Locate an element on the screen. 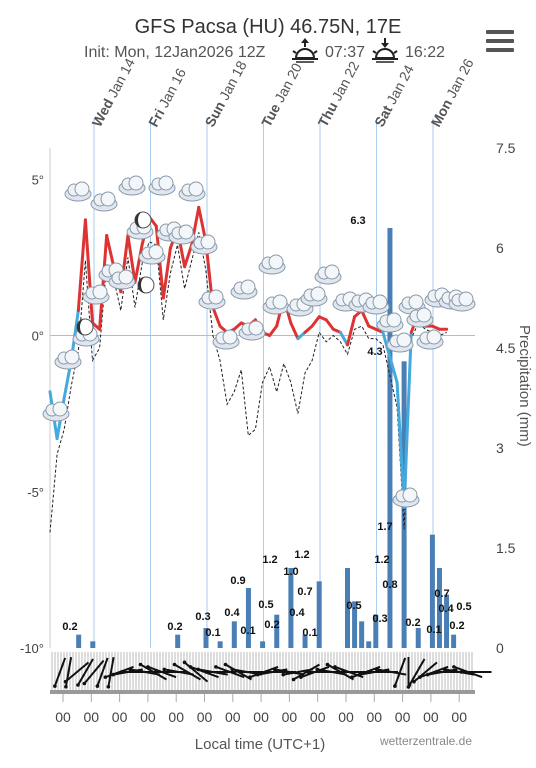 This screenshot has height=768, width=536. precip-value-label: 1.0 is located at coordinates (290, 572).